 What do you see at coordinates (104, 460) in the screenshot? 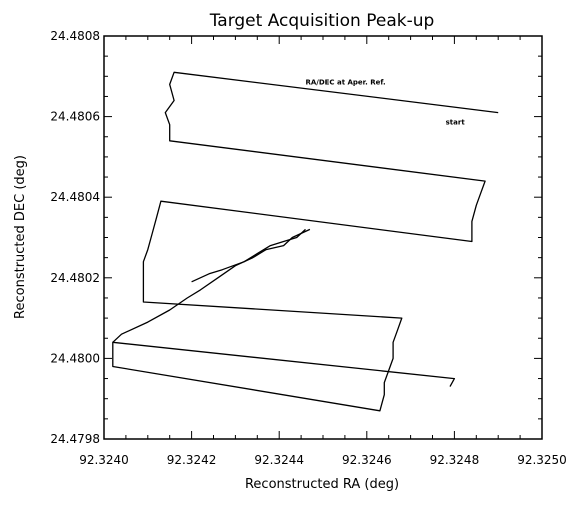
I see `x-tick-label: 92.3240` at bounding box center [104, 460].